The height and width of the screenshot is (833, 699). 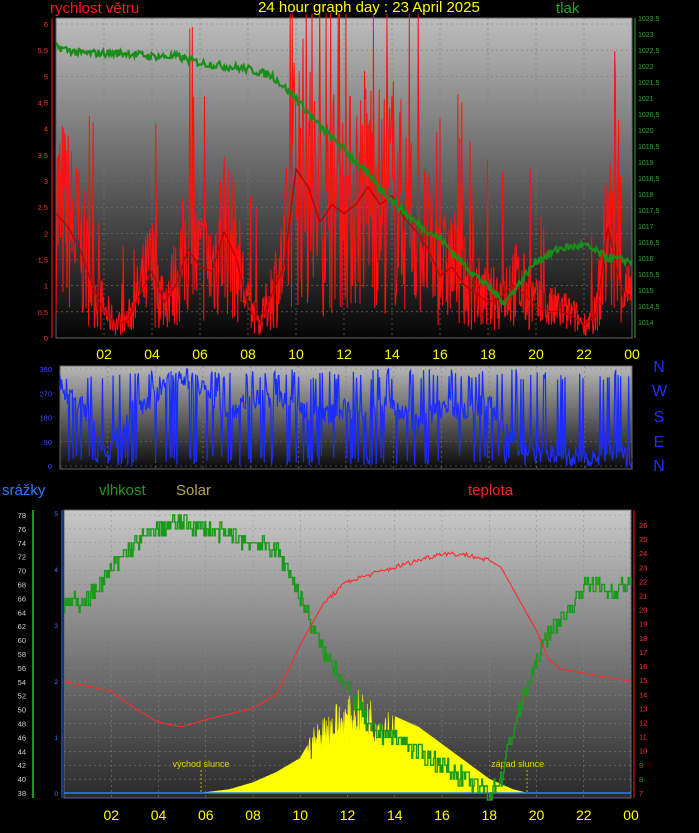 I want to click on temperature-tick-label: 26, so click(x=643, y=525).